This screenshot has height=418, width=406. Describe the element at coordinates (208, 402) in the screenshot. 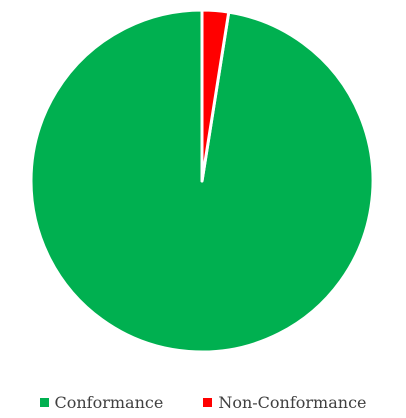

I see `legend-swatch-non-conformance` at that location.